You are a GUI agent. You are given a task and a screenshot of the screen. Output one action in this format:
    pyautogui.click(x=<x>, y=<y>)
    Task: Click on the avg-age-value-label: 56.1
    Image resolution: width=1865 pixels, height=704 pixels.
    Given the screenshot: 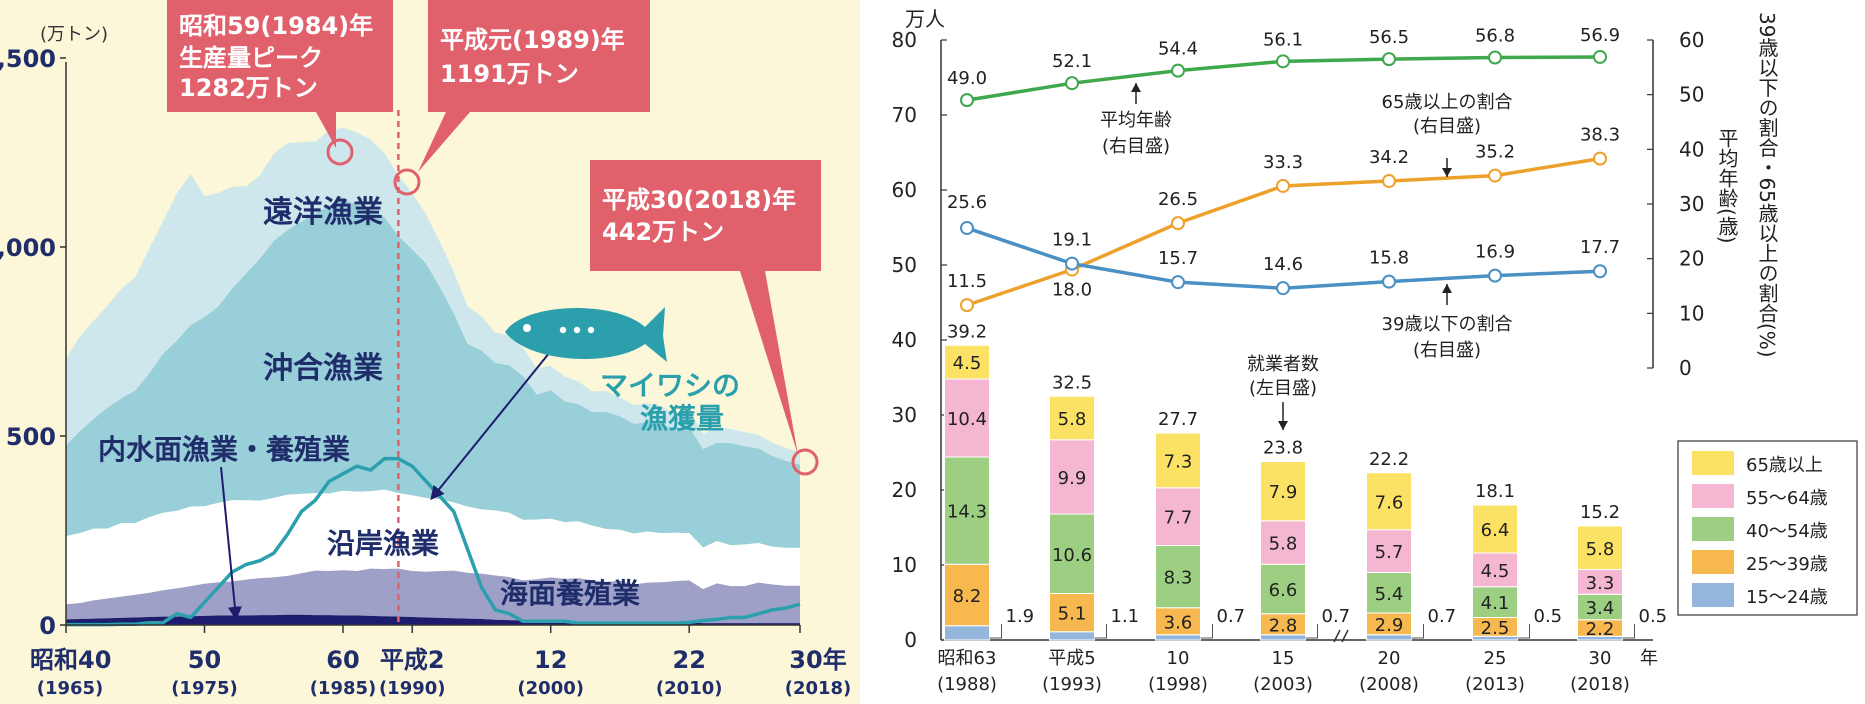 What is the action you would take?
    pyautogui.click(x=1283, y=39)
    